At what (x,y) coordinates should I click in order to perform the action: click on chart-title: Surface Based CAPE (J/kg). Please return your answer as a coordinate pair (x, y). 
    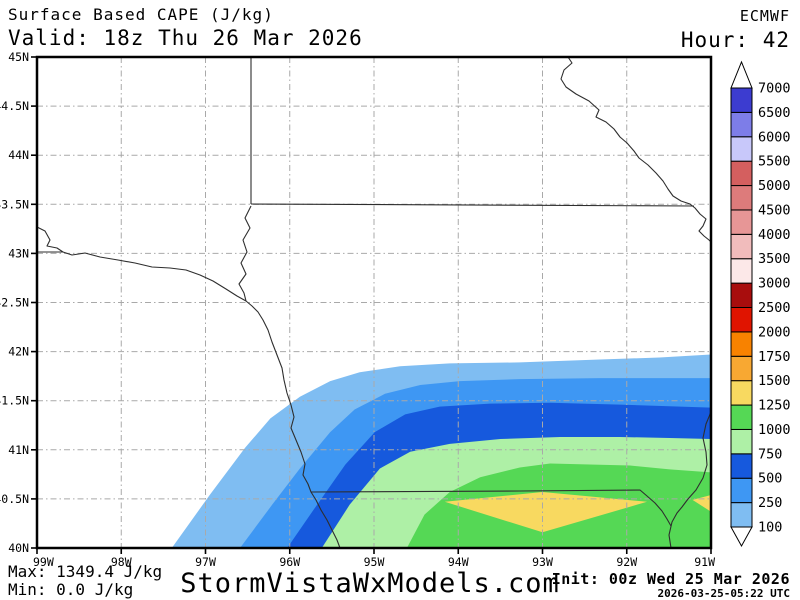
    Looking at the image, I should click on (141, 14).